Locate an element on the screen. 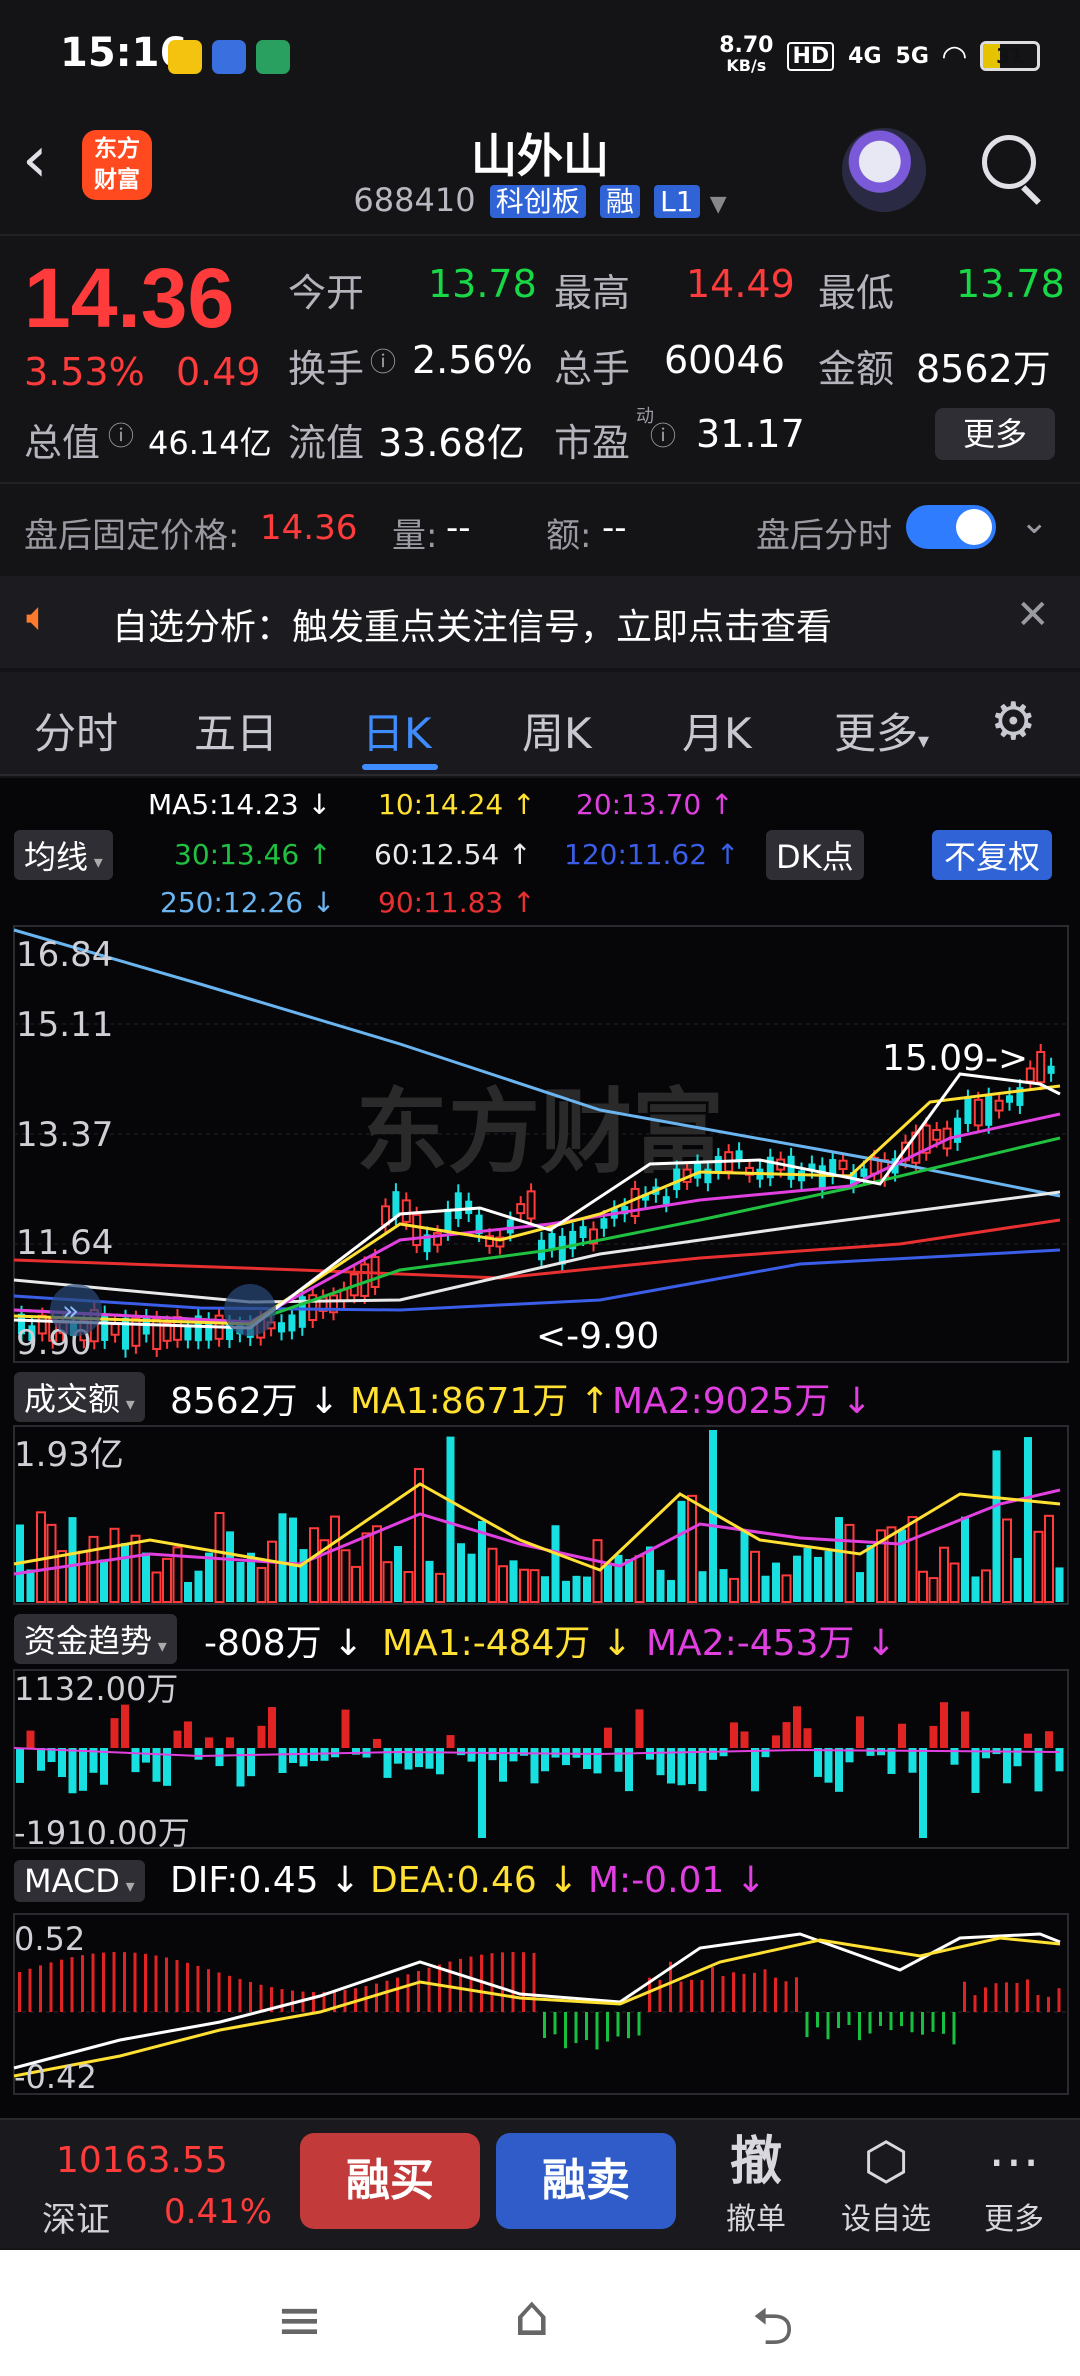 The height and width of the screenshot is (2376, 1080). turnover-info-icon: ⓘ is located at coordinates (383, 363).